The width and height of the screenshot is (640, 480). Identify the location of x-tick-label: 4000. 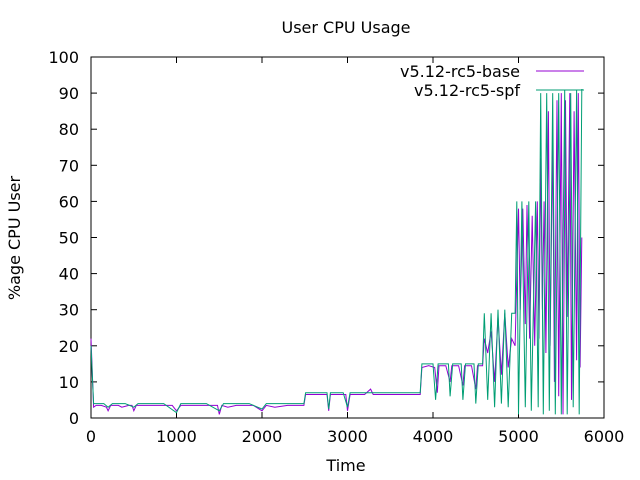
(433, 436).